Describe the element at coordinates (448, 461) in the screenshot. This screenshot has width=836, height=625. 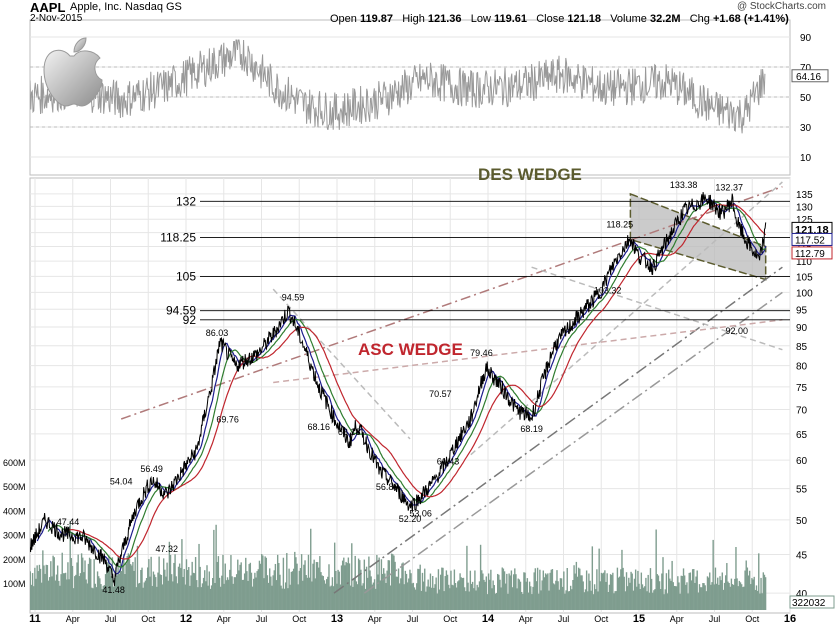
I see `price-annotation: 61.43` at that location.